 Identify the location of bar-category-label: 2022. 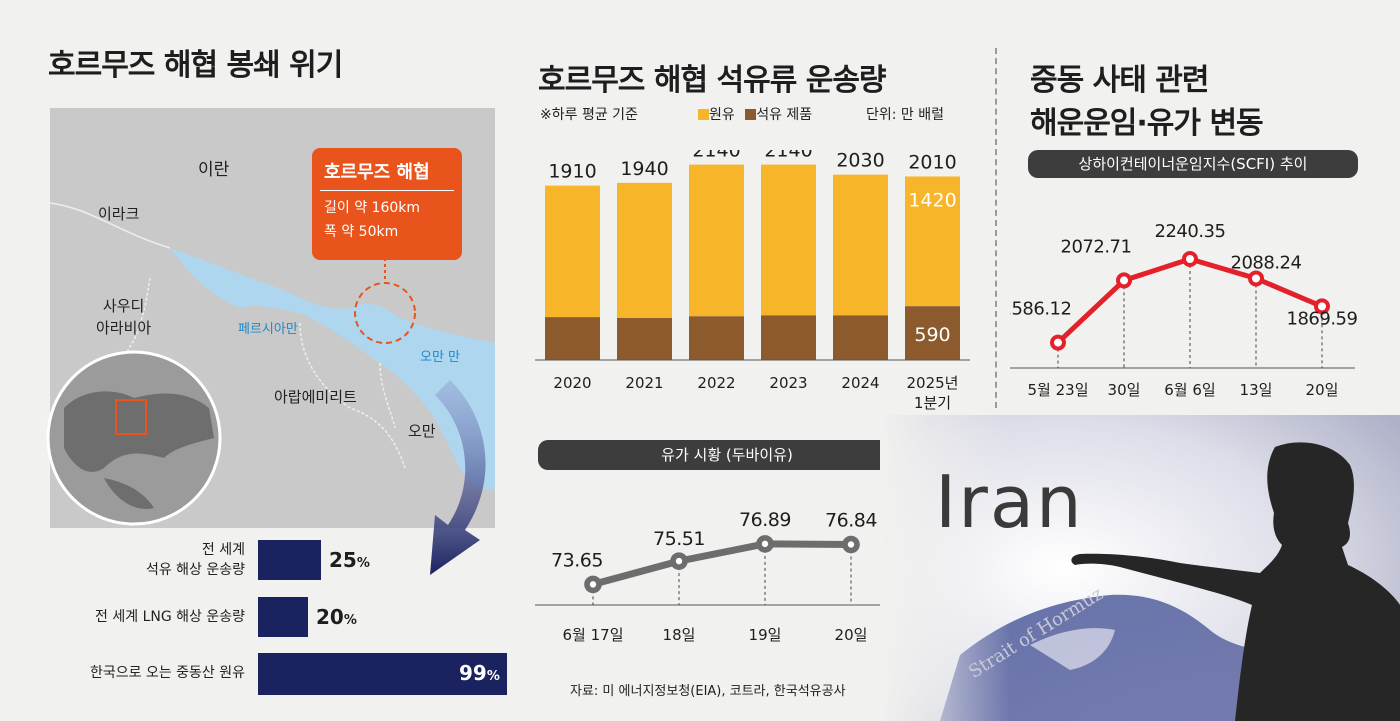
(716, 383).